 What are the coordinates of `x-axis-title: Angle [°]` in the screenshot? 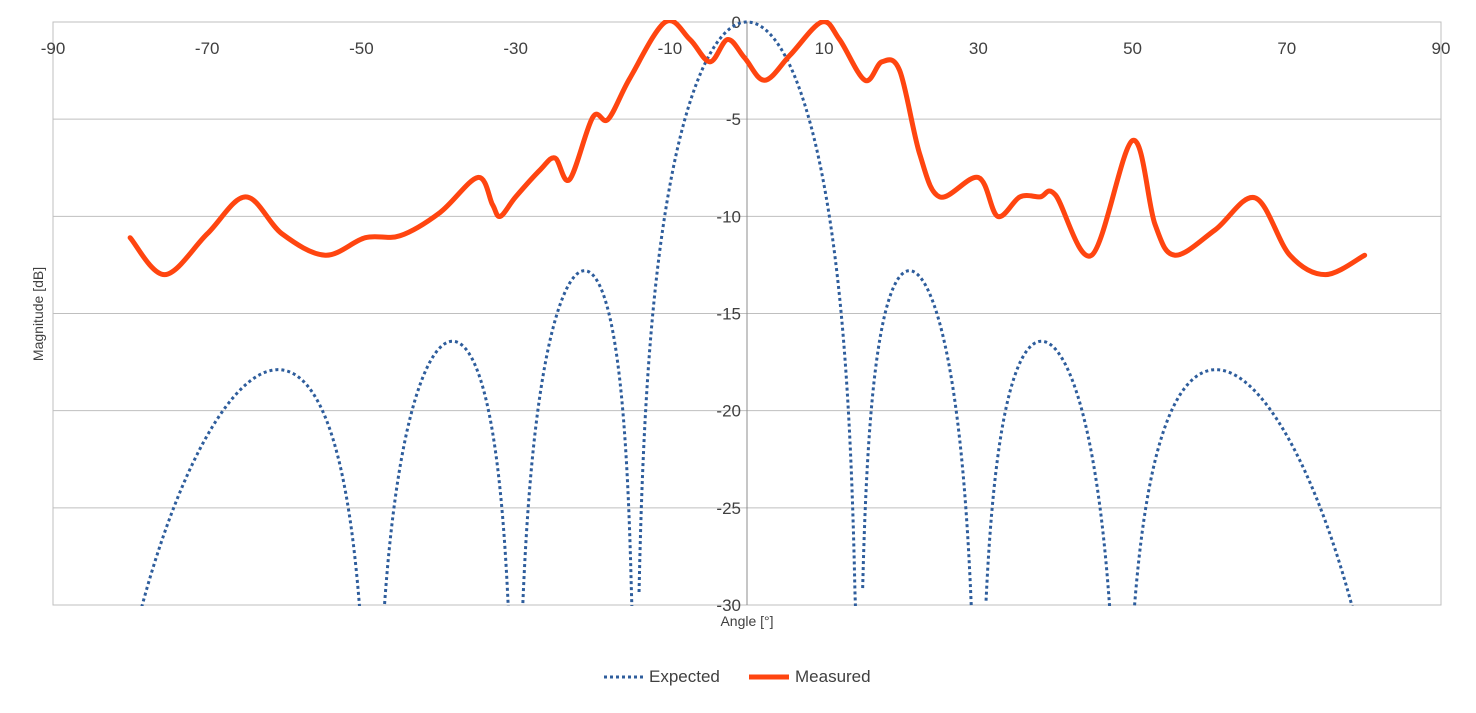 It's located at (746, 621).